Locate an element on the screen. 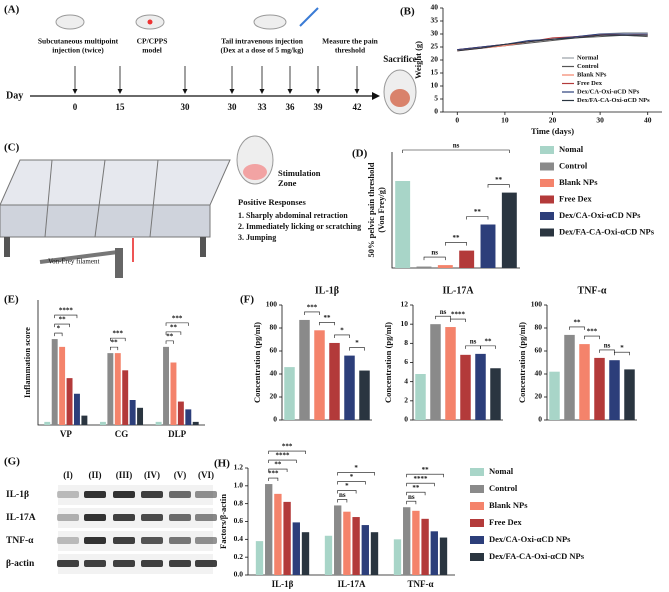  y-tick-label: 25 is located at coordinates (435, 46).